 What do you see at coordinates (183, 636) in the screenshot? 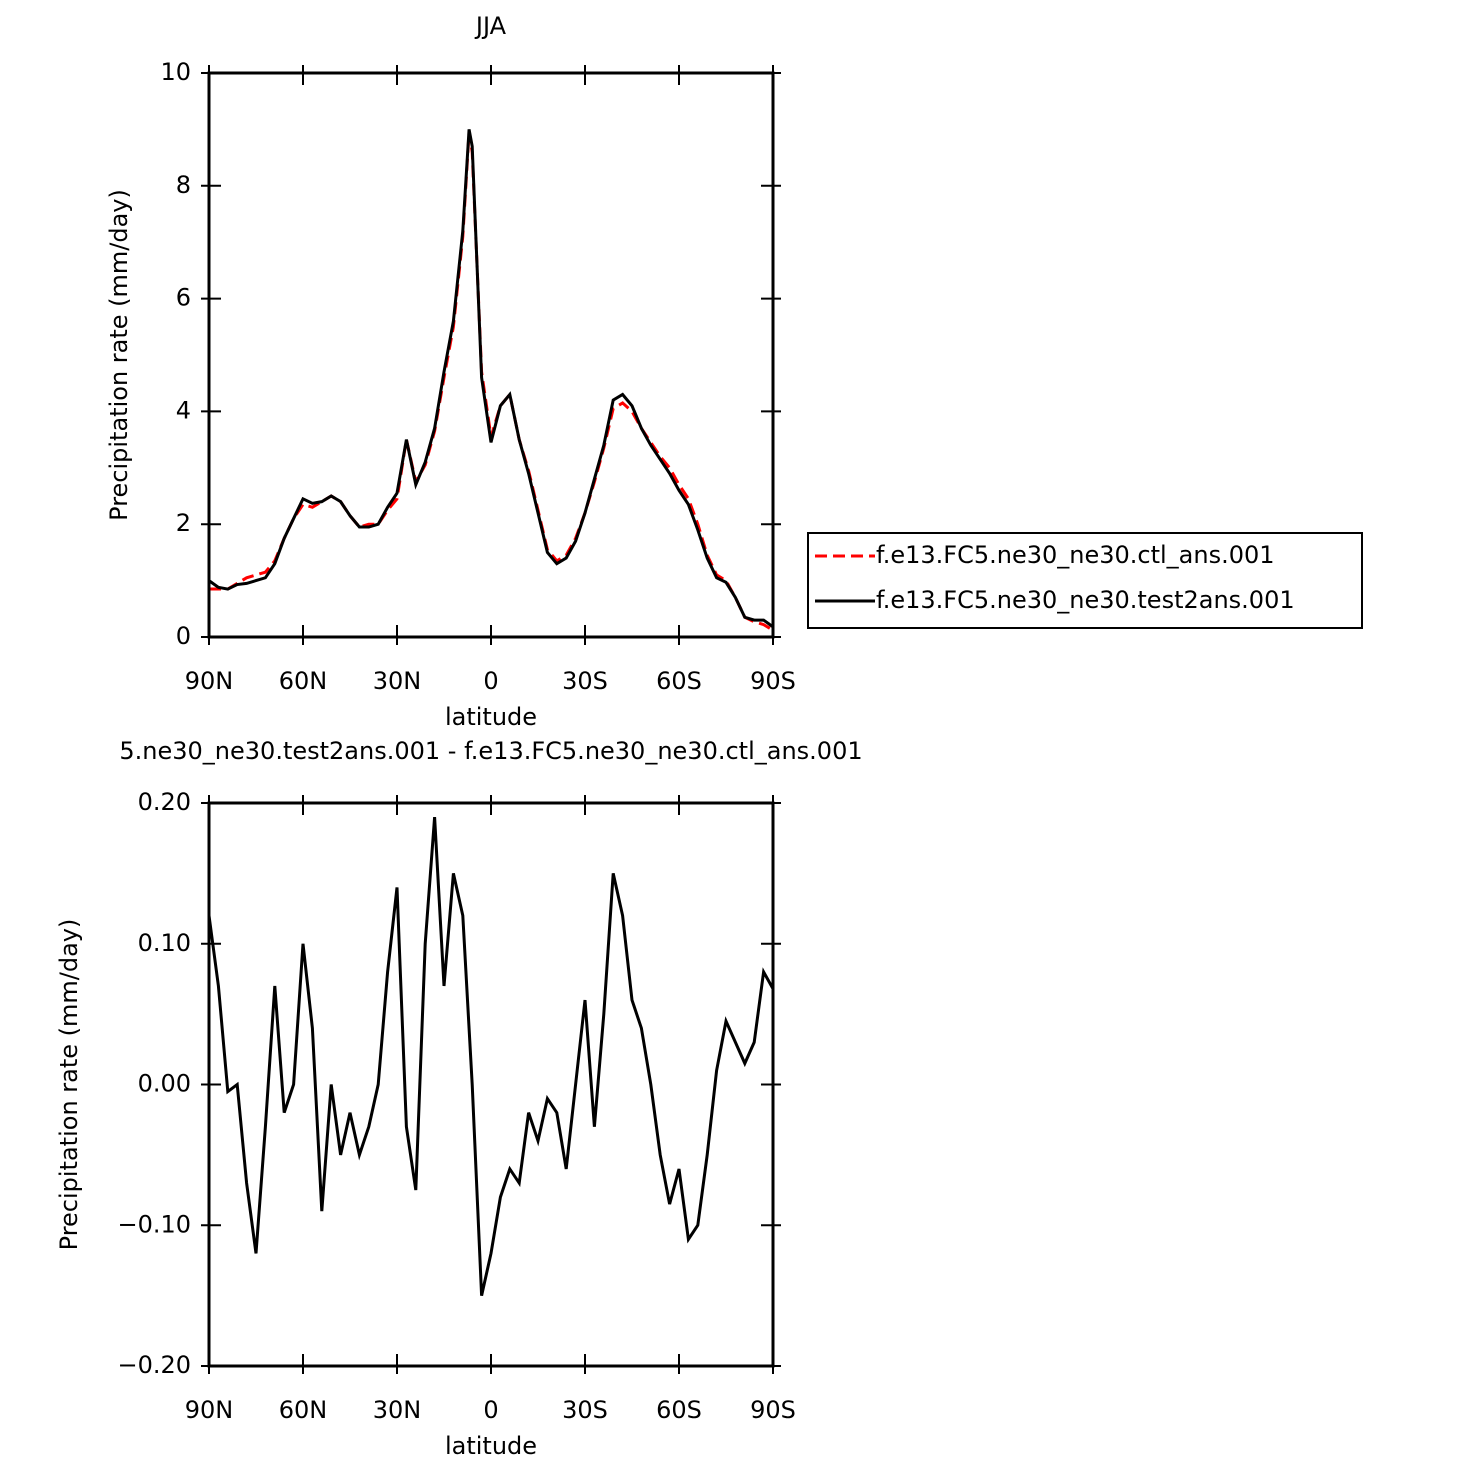
I see `y-tick-label: 0` at bounding box center [183, 636].